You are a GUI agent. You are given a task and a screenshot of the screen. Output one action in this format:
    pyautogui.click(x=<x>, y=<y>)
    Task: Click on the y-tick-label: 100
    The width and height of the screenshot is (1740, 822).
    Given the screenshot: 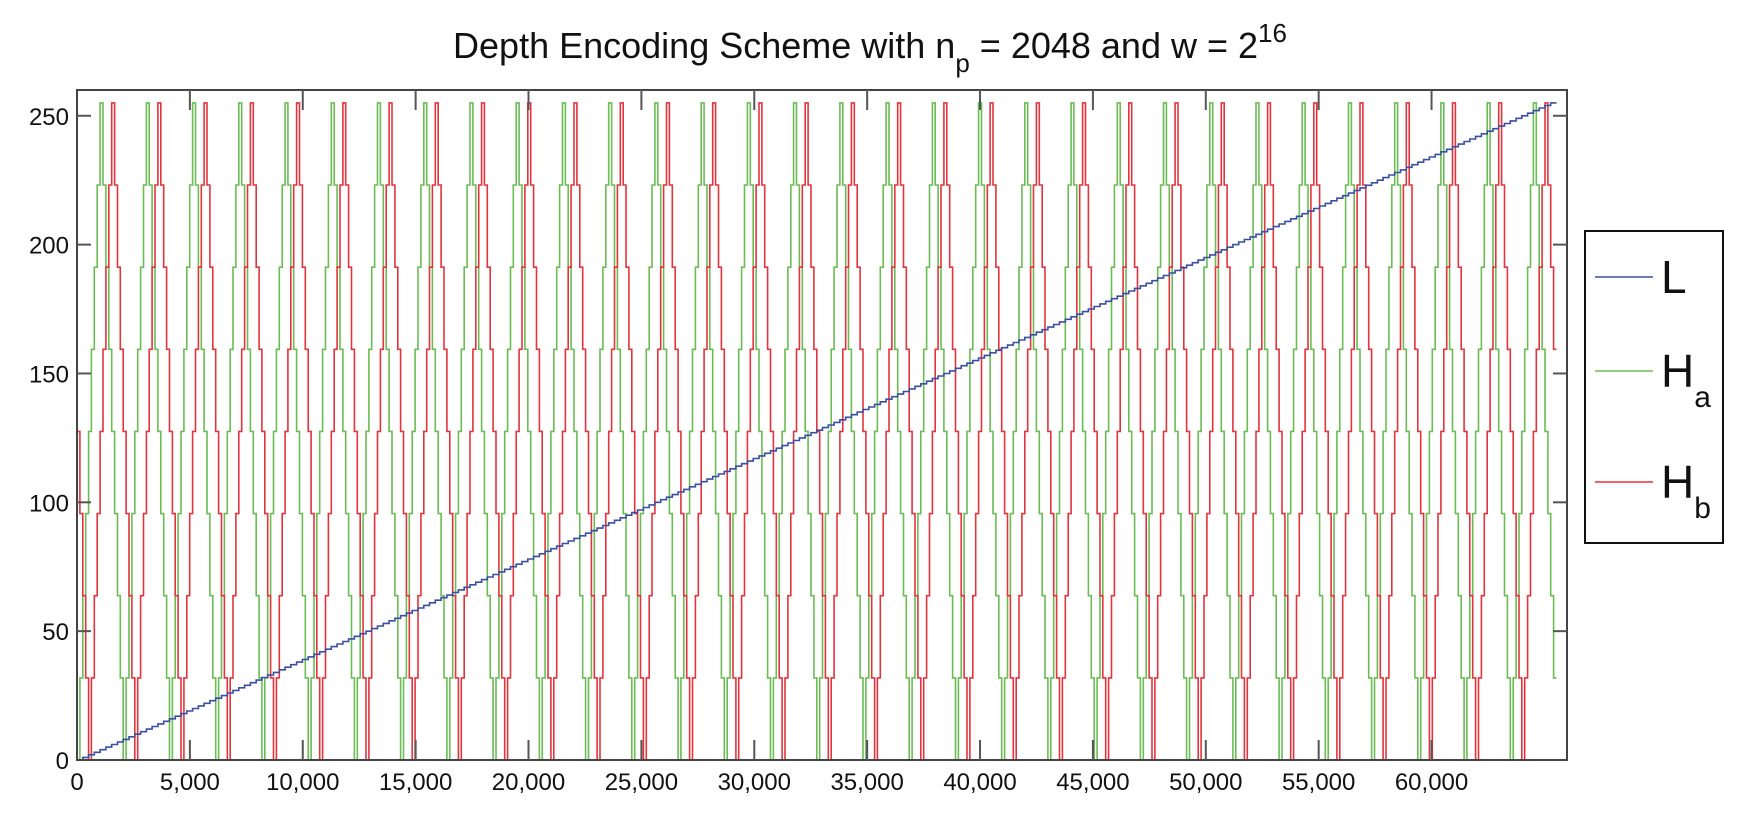 What is the action you would take?
    pyautogui.click(x=49, y=503)
    